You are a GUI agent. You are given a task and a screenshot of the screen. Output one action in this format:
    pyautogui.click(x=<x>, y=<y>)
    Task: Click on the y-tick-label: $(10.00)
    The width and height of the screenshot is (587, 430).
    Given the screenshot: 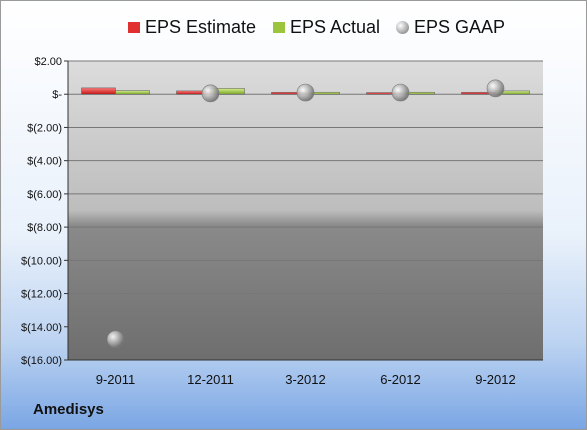 What is the action you would take?
    pyautogui.click(x=41, y=261)
    